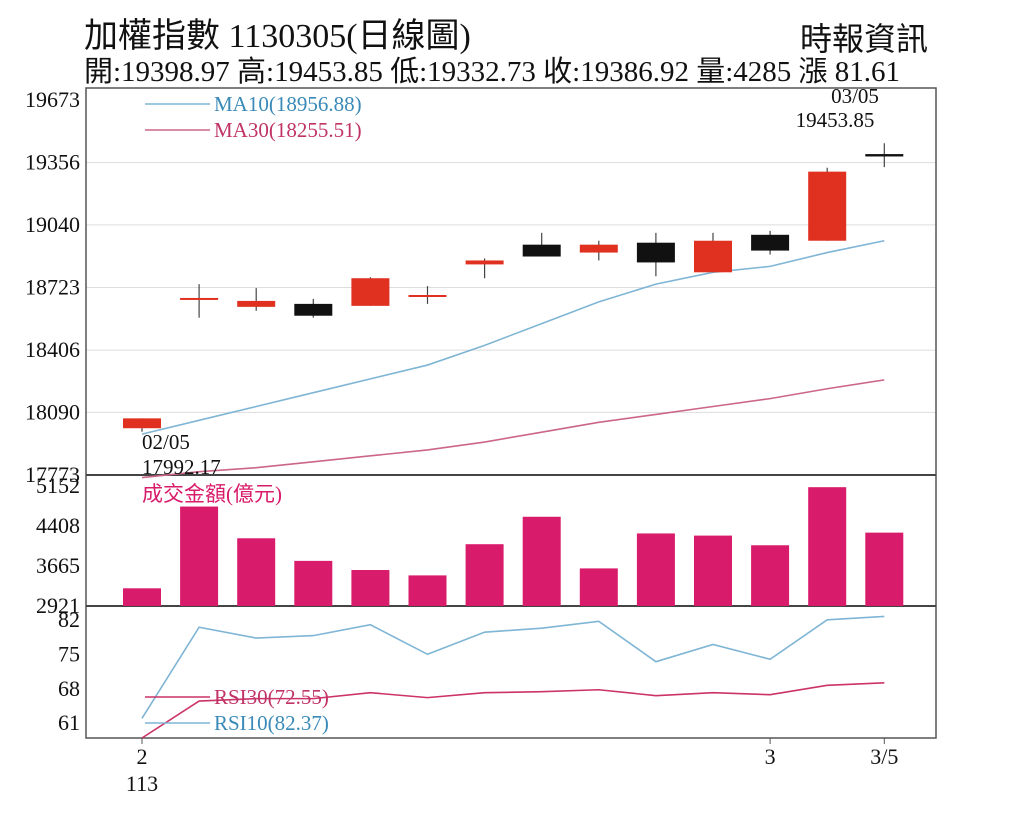  What do you see at coordinates (52, 99) in the screenshot?
I see `price-tick-label: 19673` at bounding box center [52, 99].